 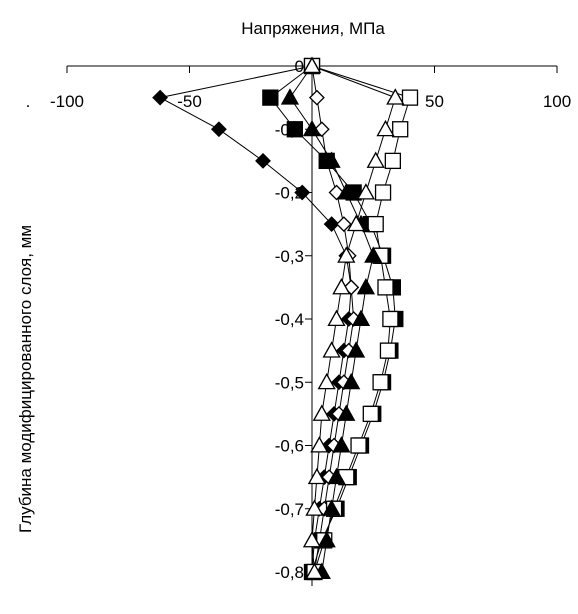 I want to click on y-axis-label: Глубина модифицированного слоя, мм, so click(x=25, y=379).